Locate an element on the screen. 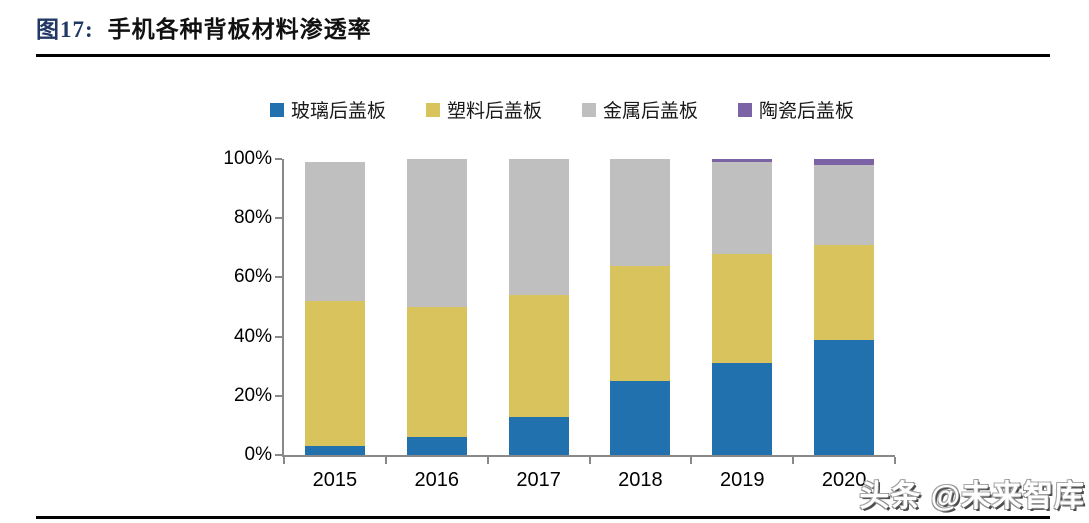 This screenshot has height=523, width=1089. bar-segment-金属后盖板-2020 is located at coordinates (844, 204).